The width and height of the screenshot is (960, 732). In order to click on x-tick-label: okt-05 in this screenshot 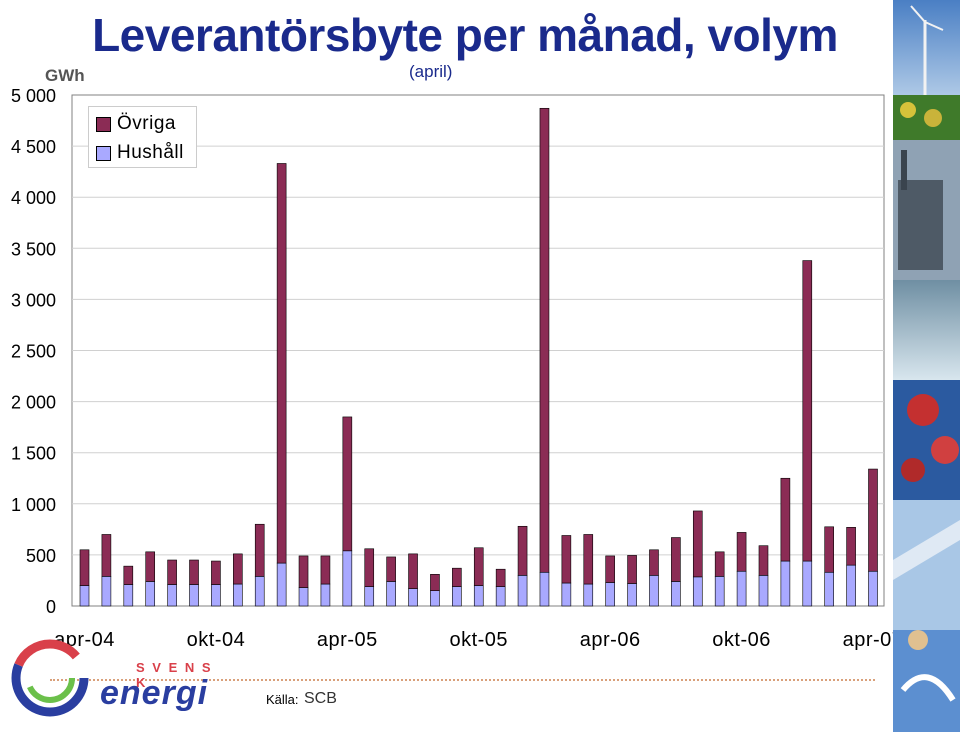, I will do `click(478, 640)`.